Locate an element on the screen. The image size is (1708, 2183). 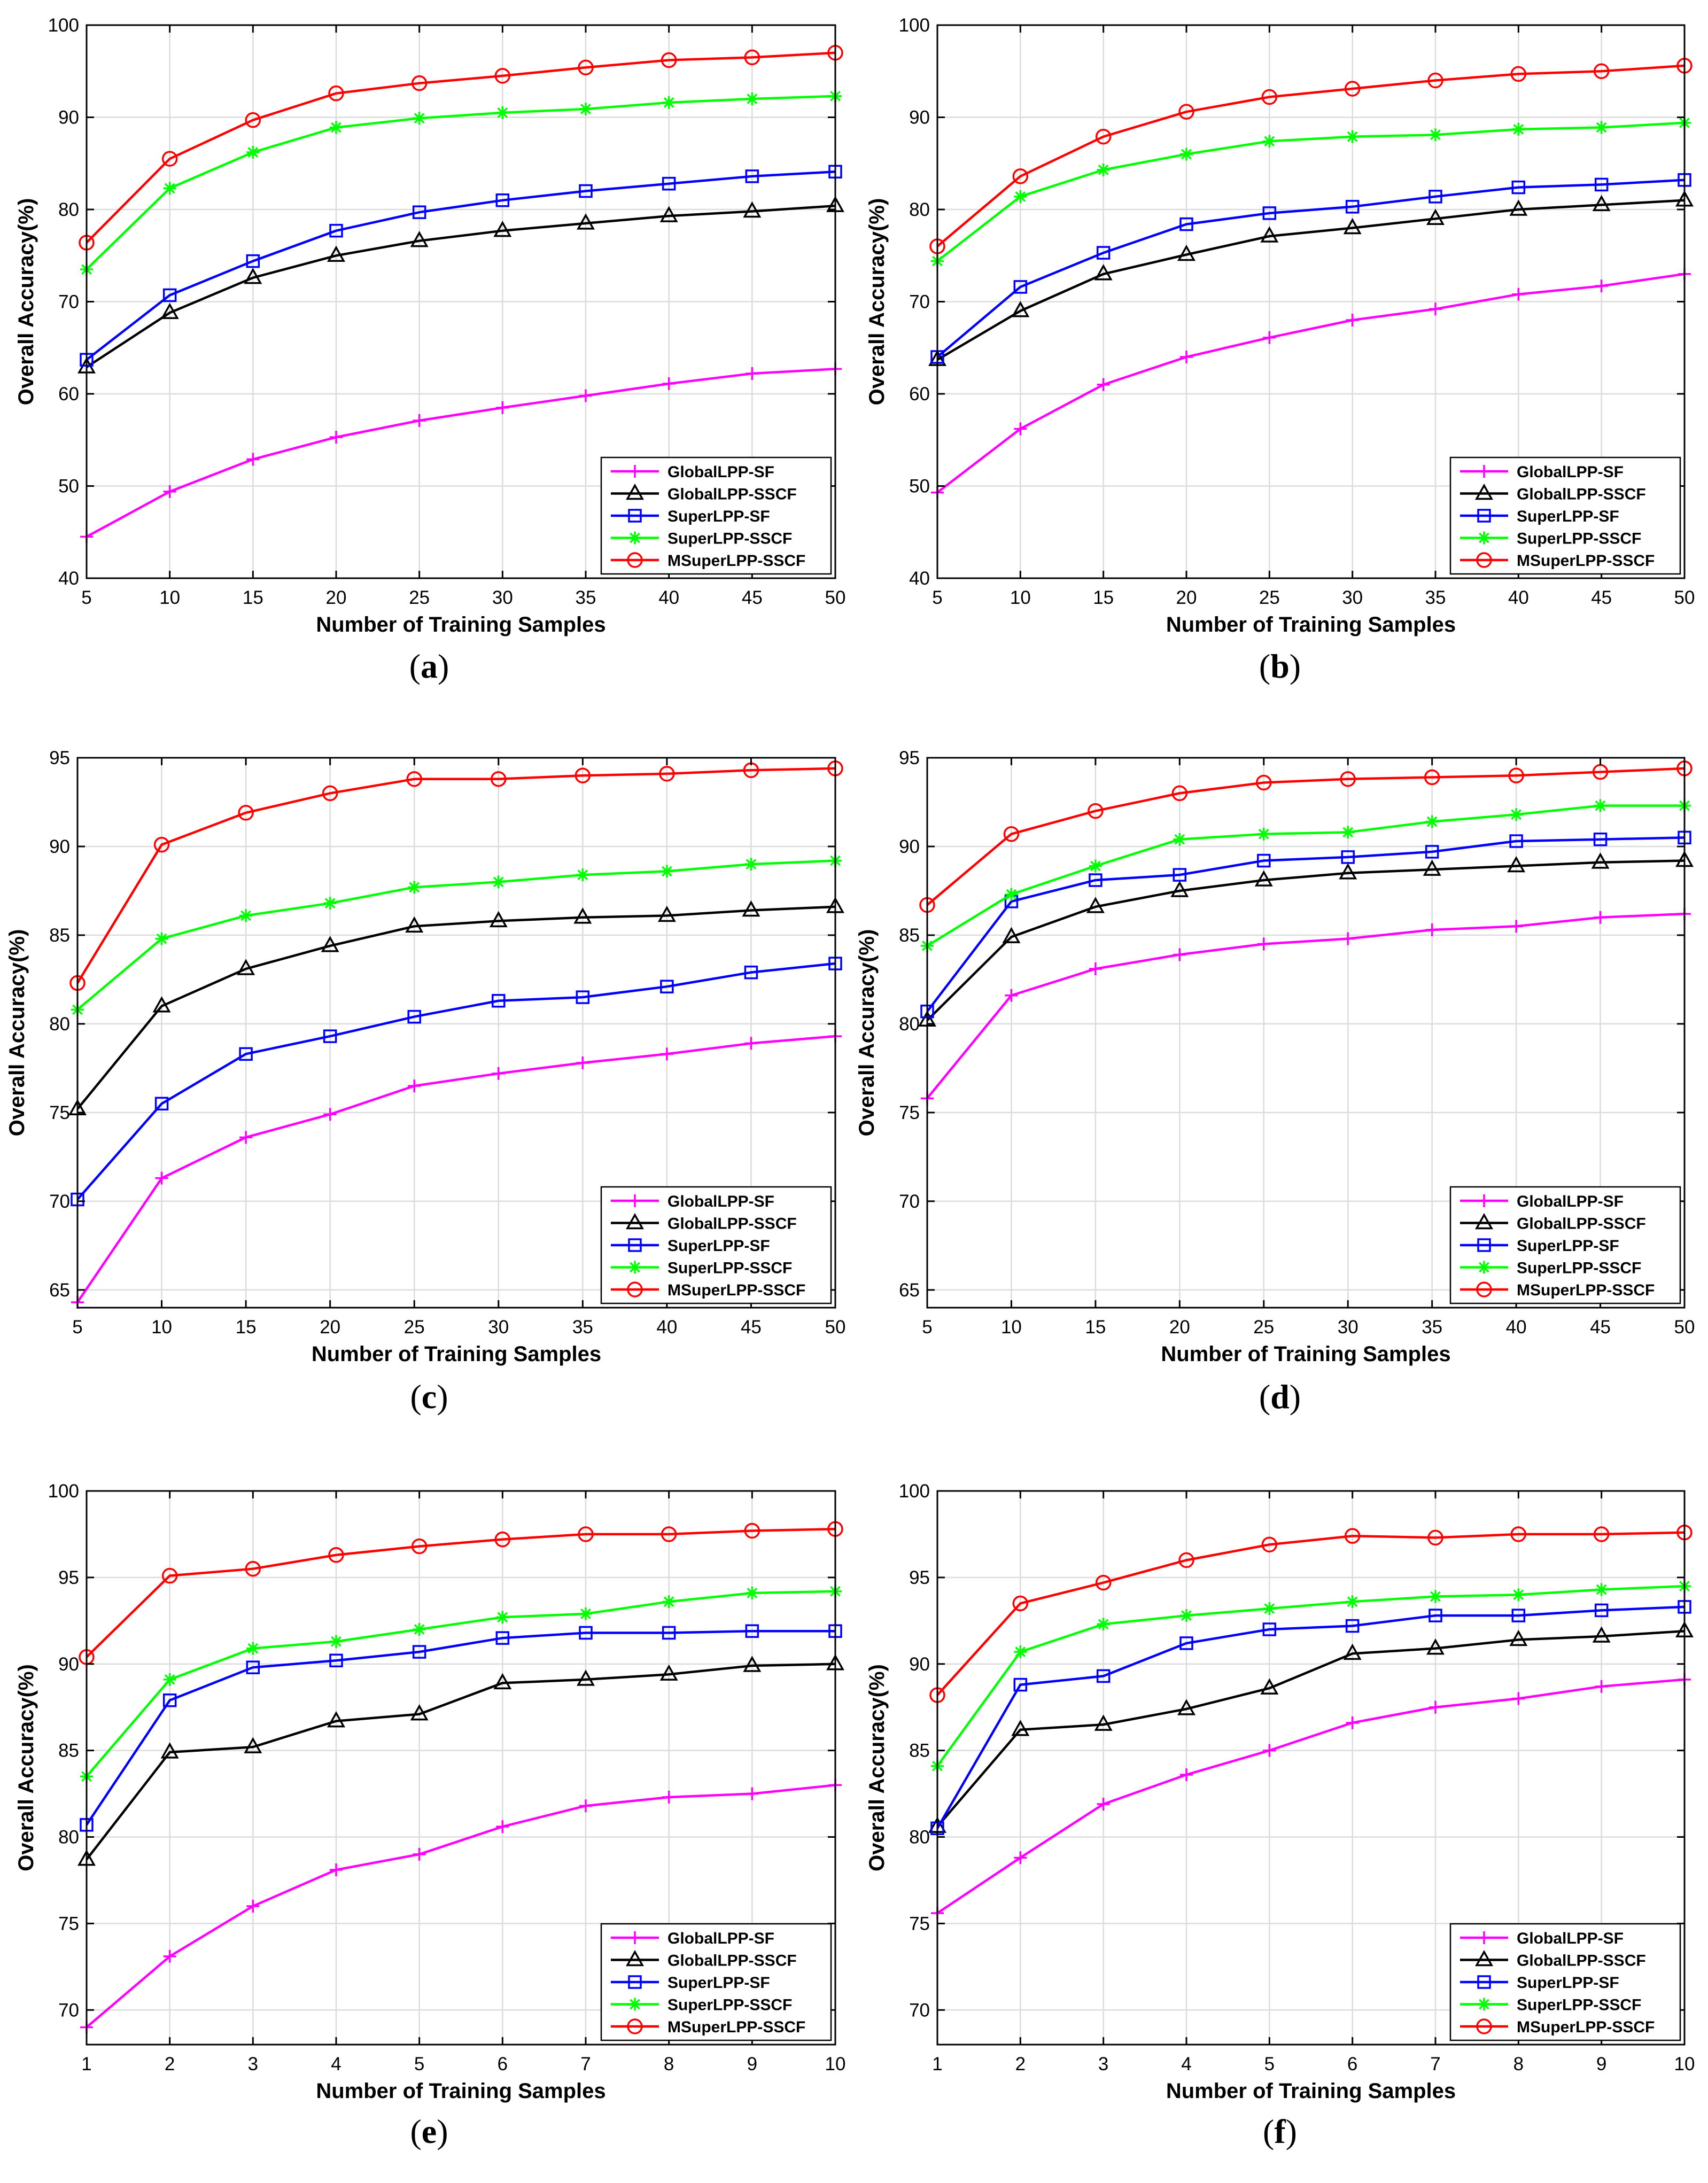
x-tick-label: 2 is located at coordinates (1020, 2064).